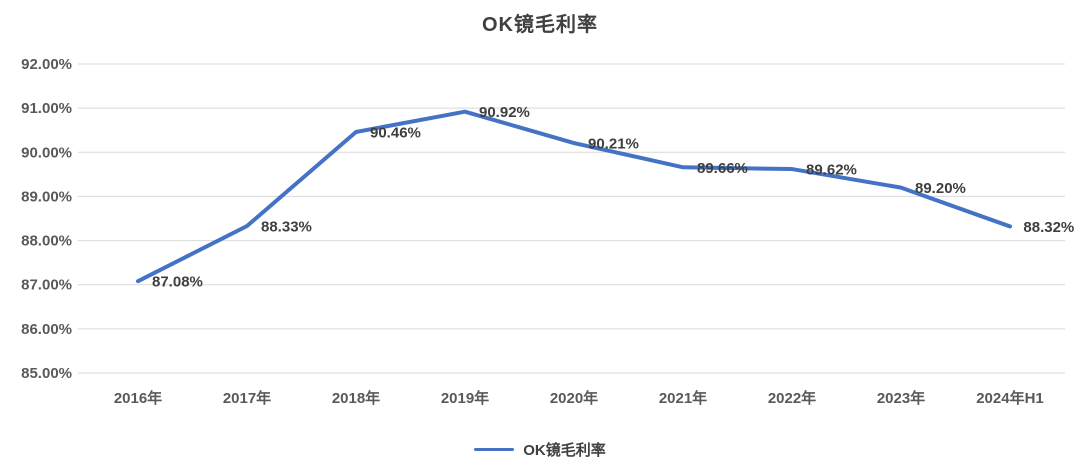 The width and height of the screenshot is (1080, 470). Describe the element at coordinates (177, 282) in the screenshot. I see `data-label: 87.08%` at that location.